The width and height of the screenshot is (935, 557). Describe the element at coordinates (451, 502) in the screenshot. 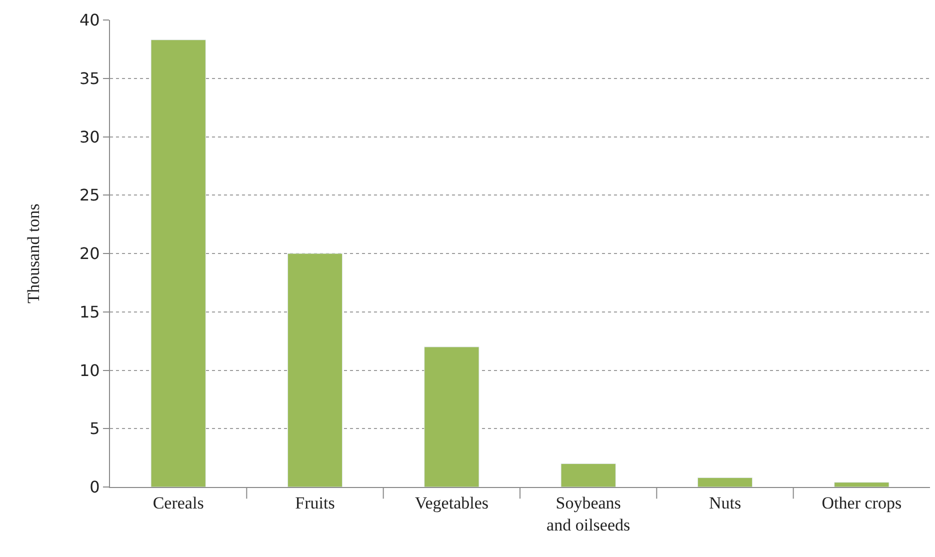

I see `x-tick-label: Vegetables` at that location.